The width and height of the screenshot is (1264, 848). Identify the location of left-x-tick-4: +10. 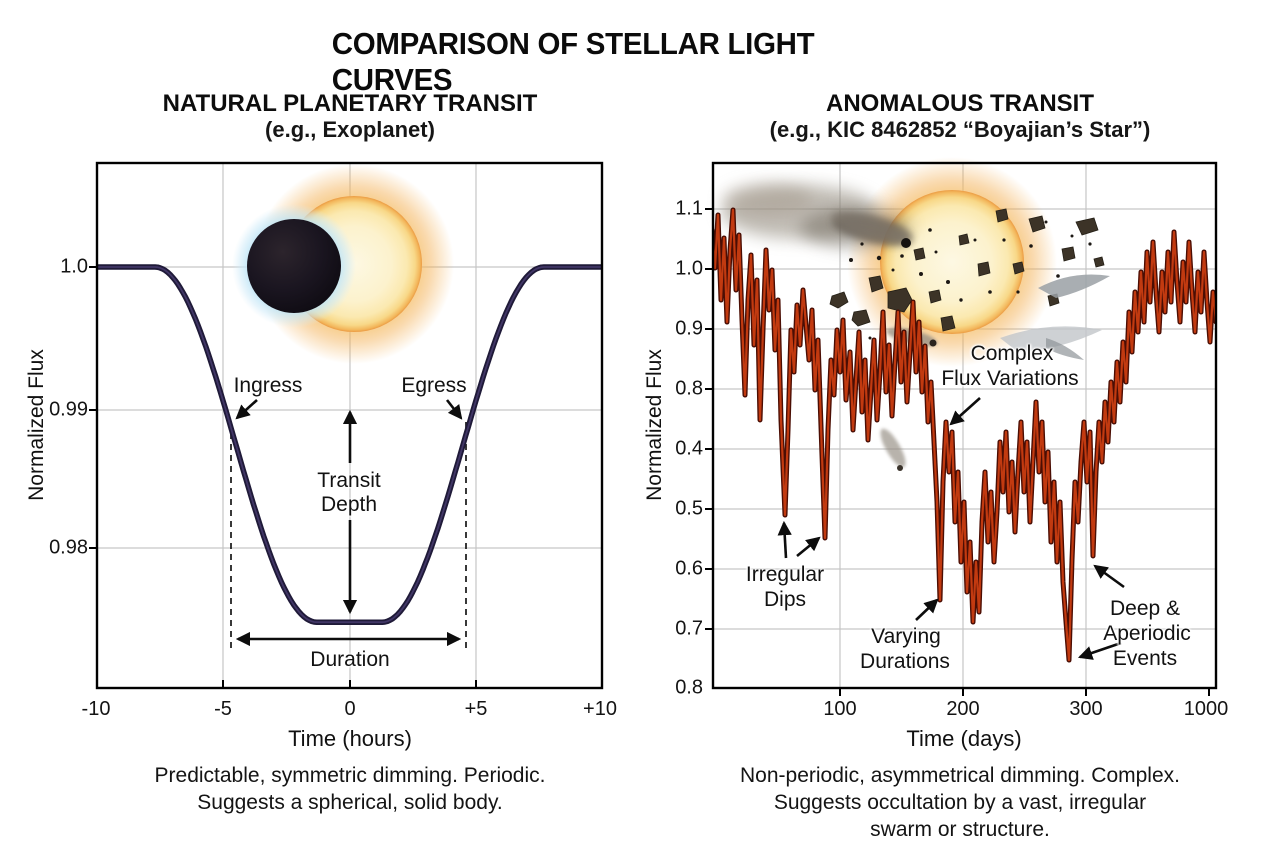
(600, 709).